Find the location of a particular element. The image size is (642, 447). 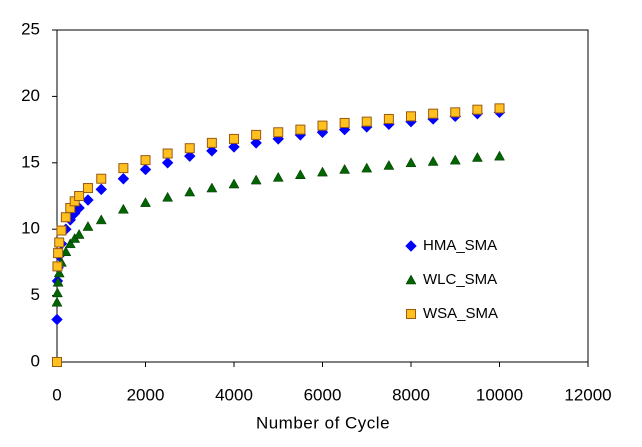

legend-label: WLC_SMA is located at coordinates (460, 279).